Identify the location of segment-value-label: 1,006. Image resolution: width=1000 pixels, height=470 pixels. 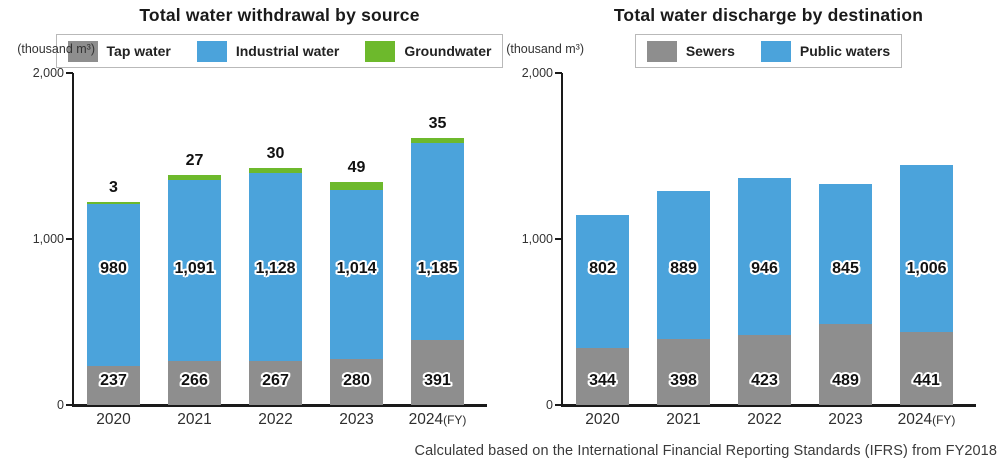
(926, 268).